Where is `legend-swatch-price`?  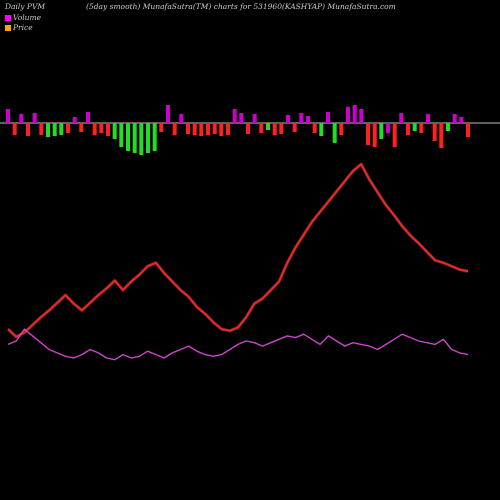 legend-swatch-price is located at coordinates (8, 28).